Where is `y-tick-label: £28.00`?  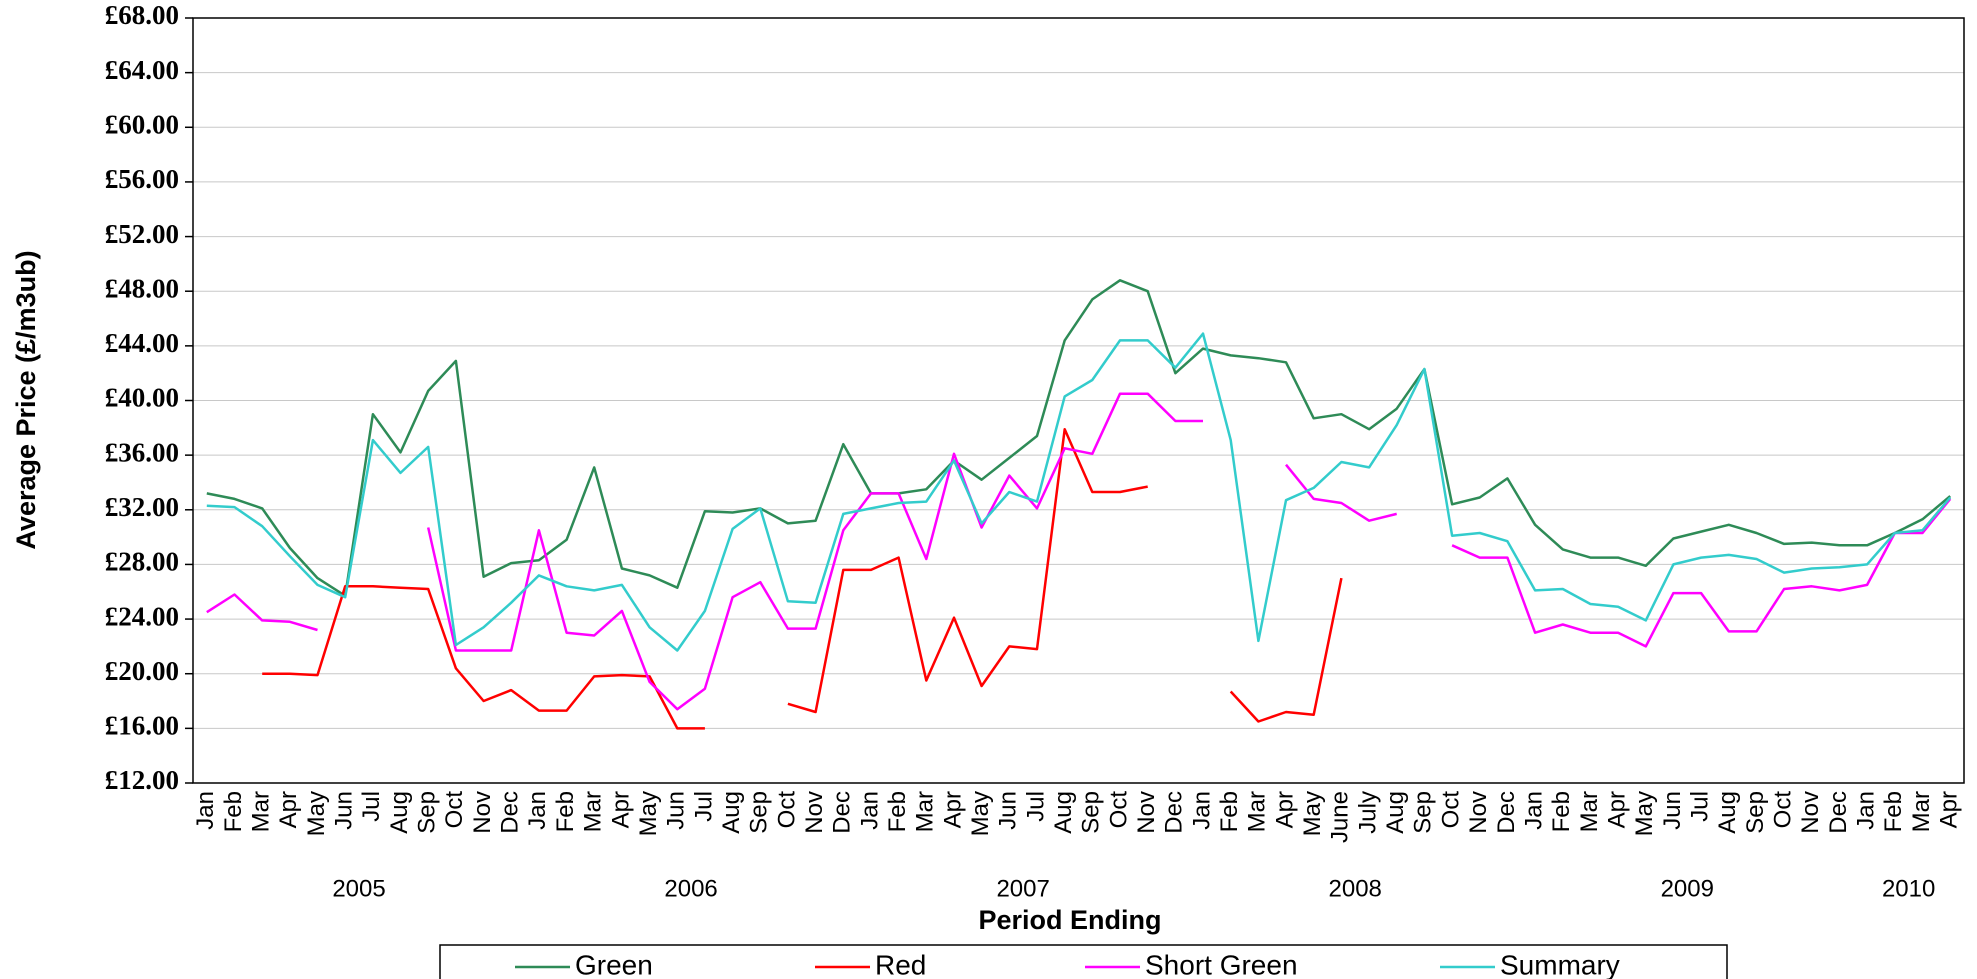
y-tick-label: £28.00 is located at coordinates (142, 562).